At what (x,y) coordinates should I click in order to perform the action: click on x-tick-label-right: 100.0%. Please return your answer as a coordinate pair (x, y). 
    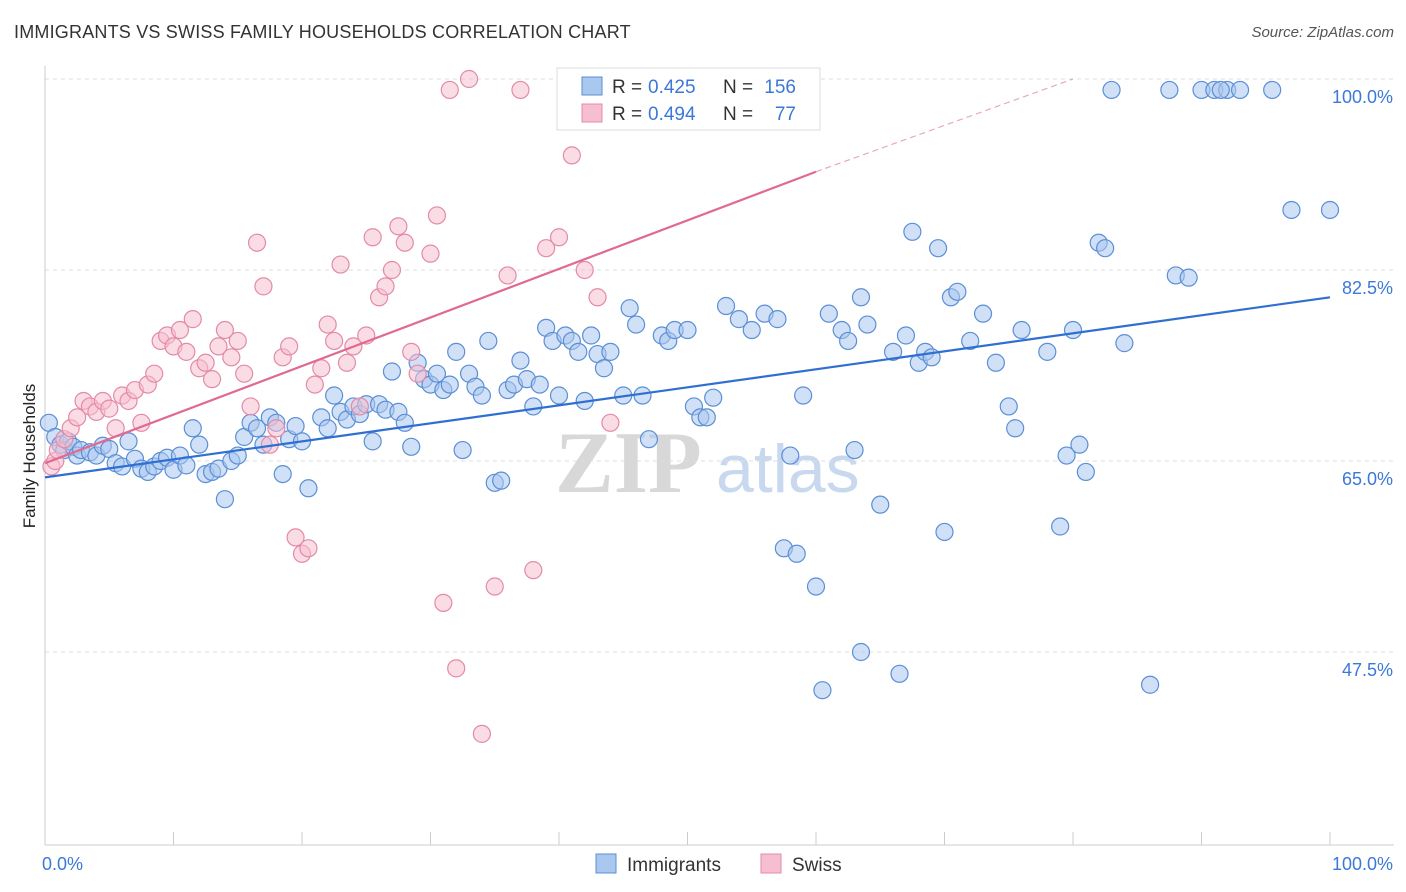
    Looking at the image, I should click on (1362, 864).